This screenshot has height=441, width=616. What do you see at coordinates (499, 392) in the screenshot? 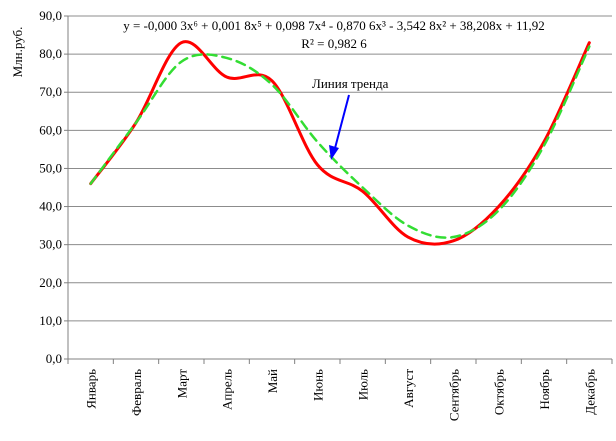
I see `x-tick-label: Октябрь` at bounding box center [499, 392].